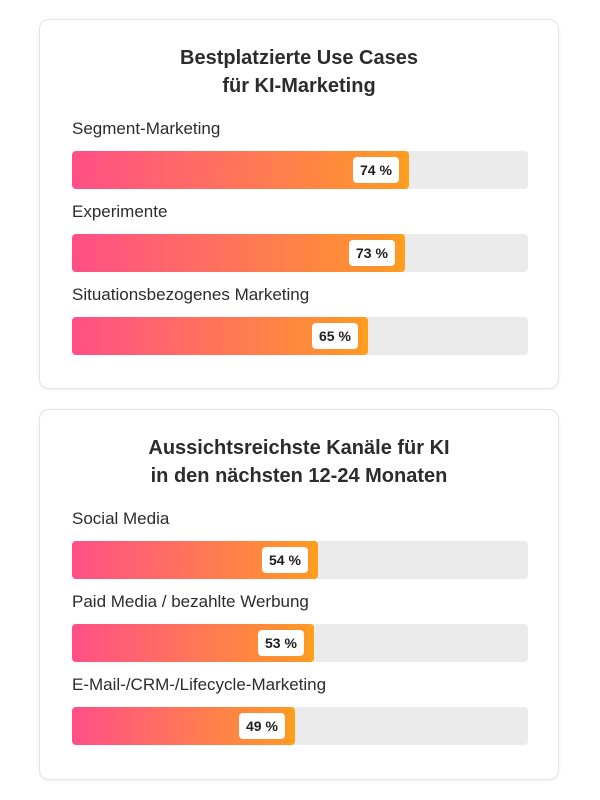  I want to click on bar-fill, so click(240, 170).